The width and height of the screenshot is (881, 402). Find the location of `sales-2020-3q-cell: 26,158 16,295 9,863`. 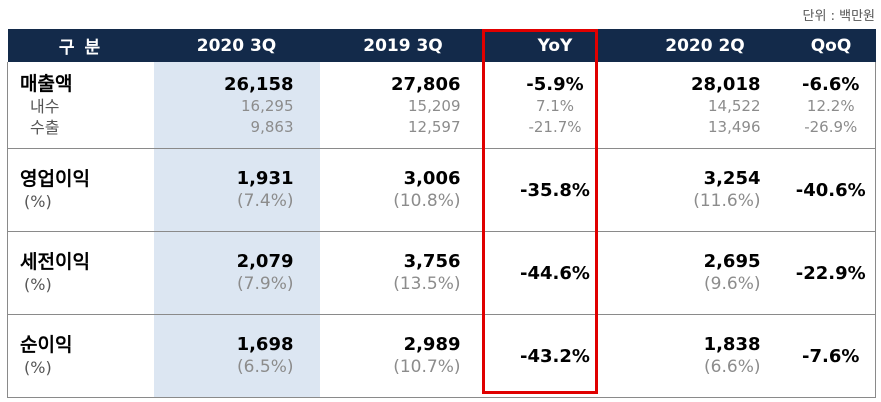

sales-2020-3q-cell: 26,158 16,295 9,863 is located at coordinates (236, 105).